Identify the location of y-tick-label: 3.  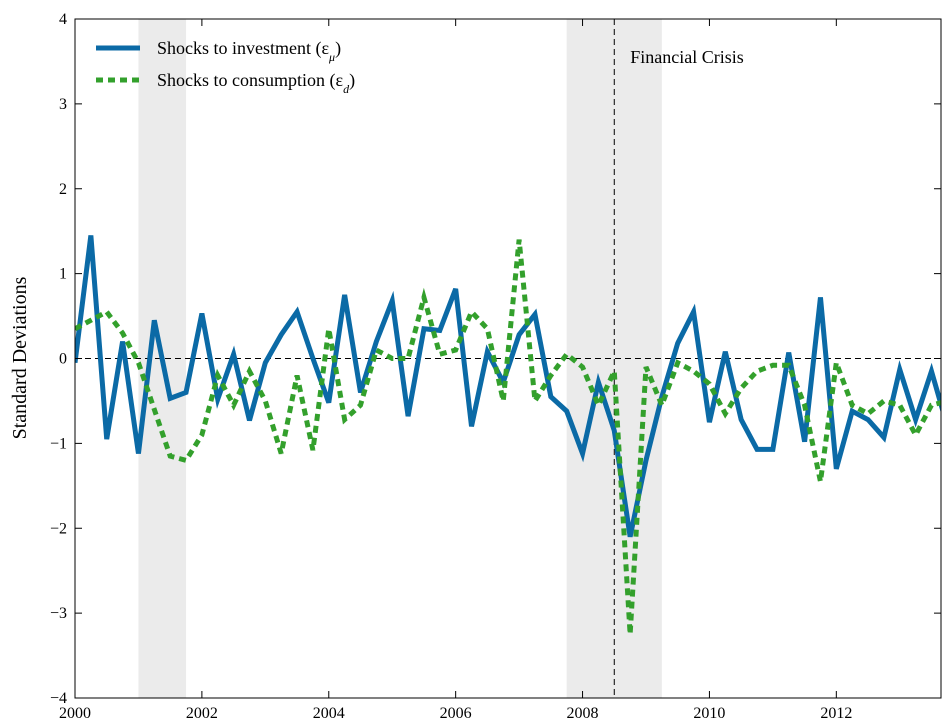
(63, 104).